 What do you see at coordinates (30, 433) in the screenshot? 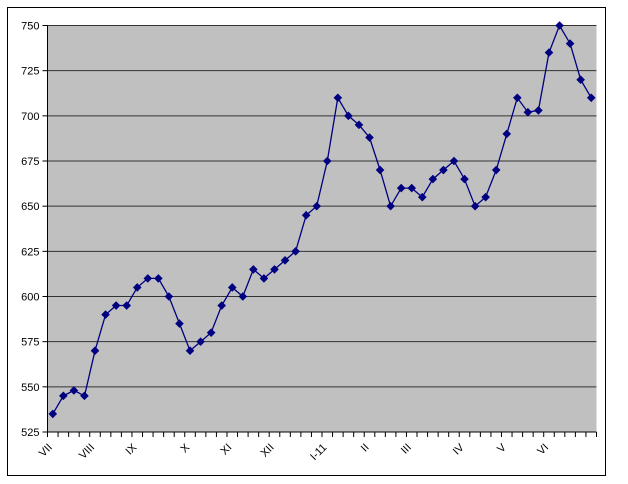
I see `y-axis-label: 525` at bounding box center [30, 433].